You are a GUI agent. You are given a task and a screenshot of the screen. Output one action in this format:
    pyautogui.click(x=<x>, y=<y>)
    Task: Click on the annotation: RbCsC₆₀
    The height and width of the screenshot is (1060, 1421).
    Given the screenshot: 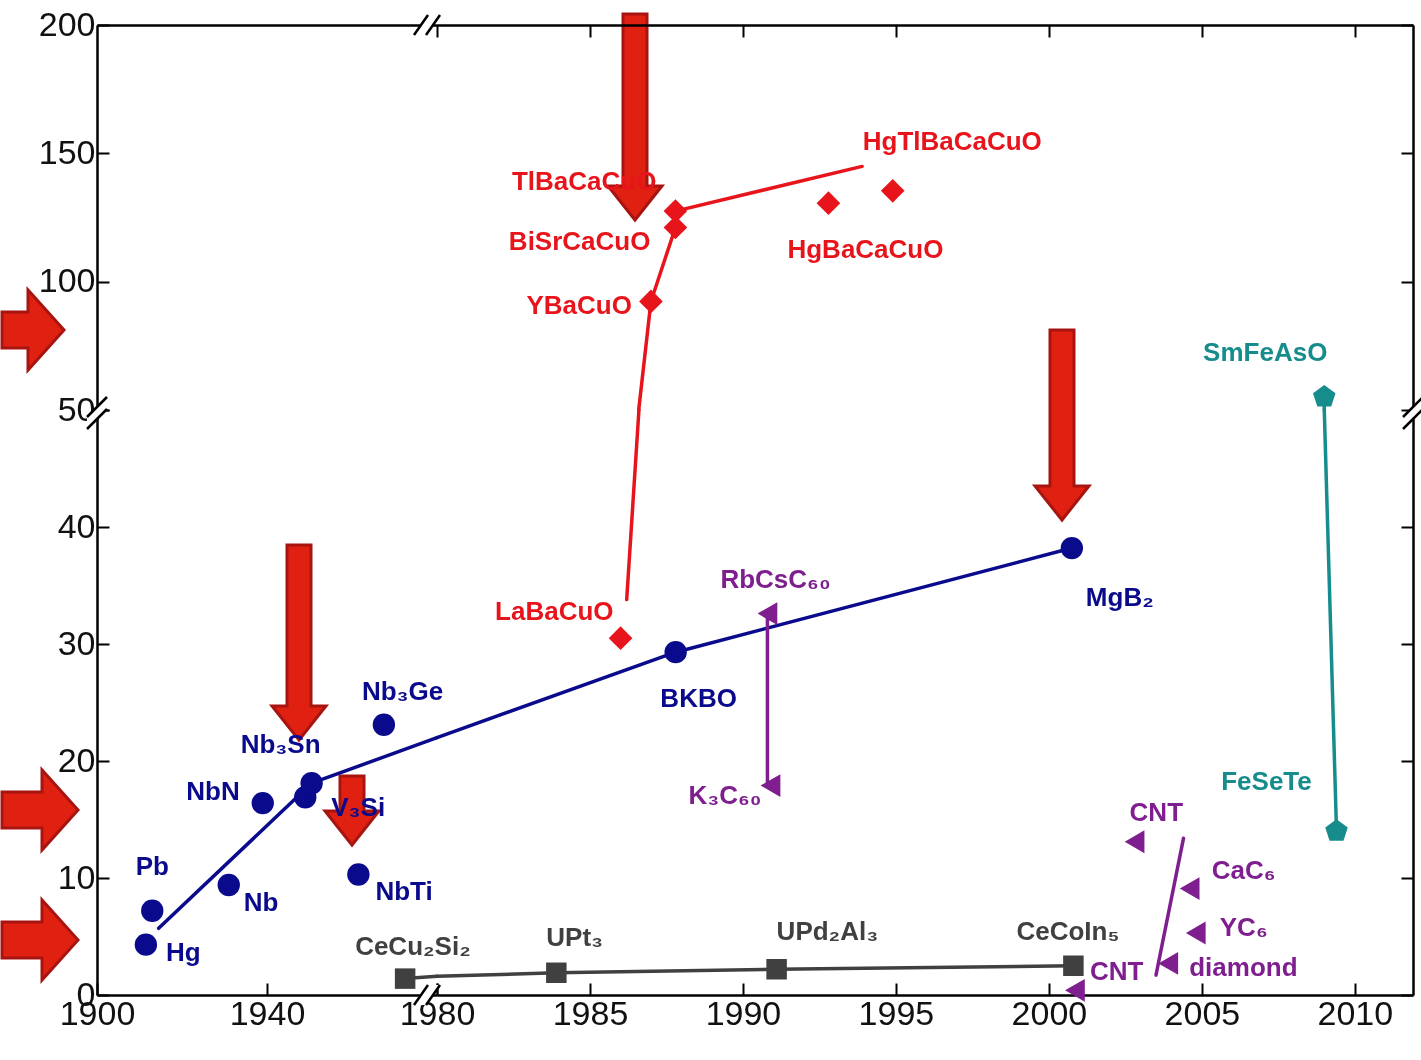 What is the action you would take?
    pyautogui.click(x=775, y=578)
    